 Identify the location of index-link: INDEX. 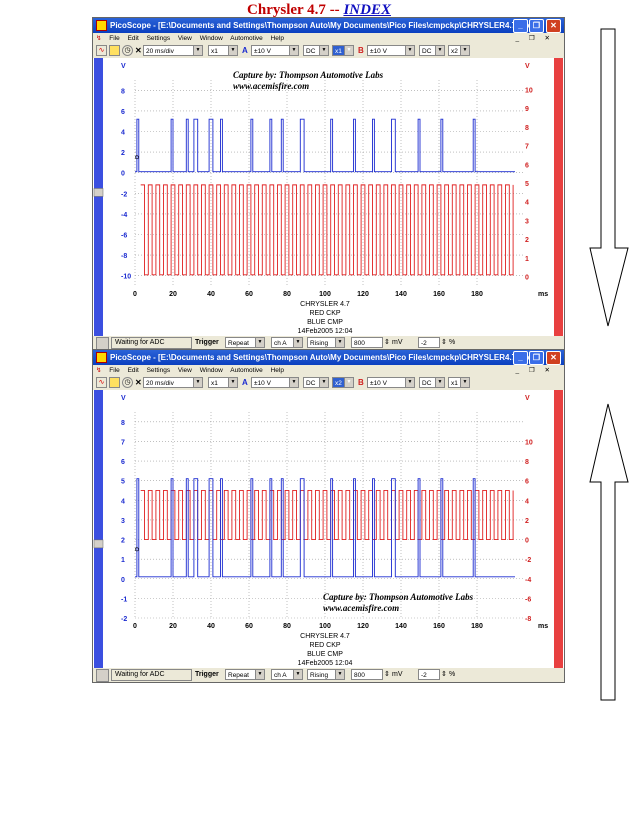
(367, 10).